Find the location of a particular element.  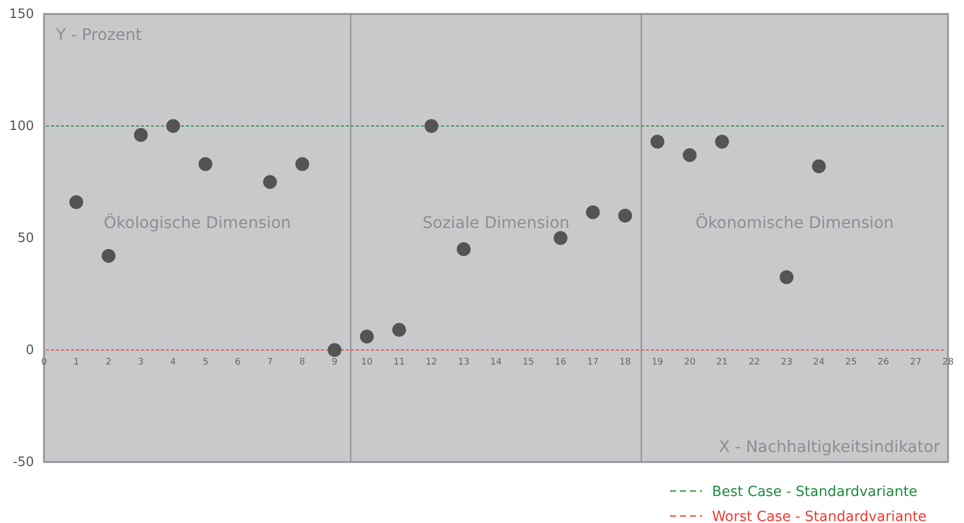

x-tick-label: 28 is located at coordinates (948, 362).